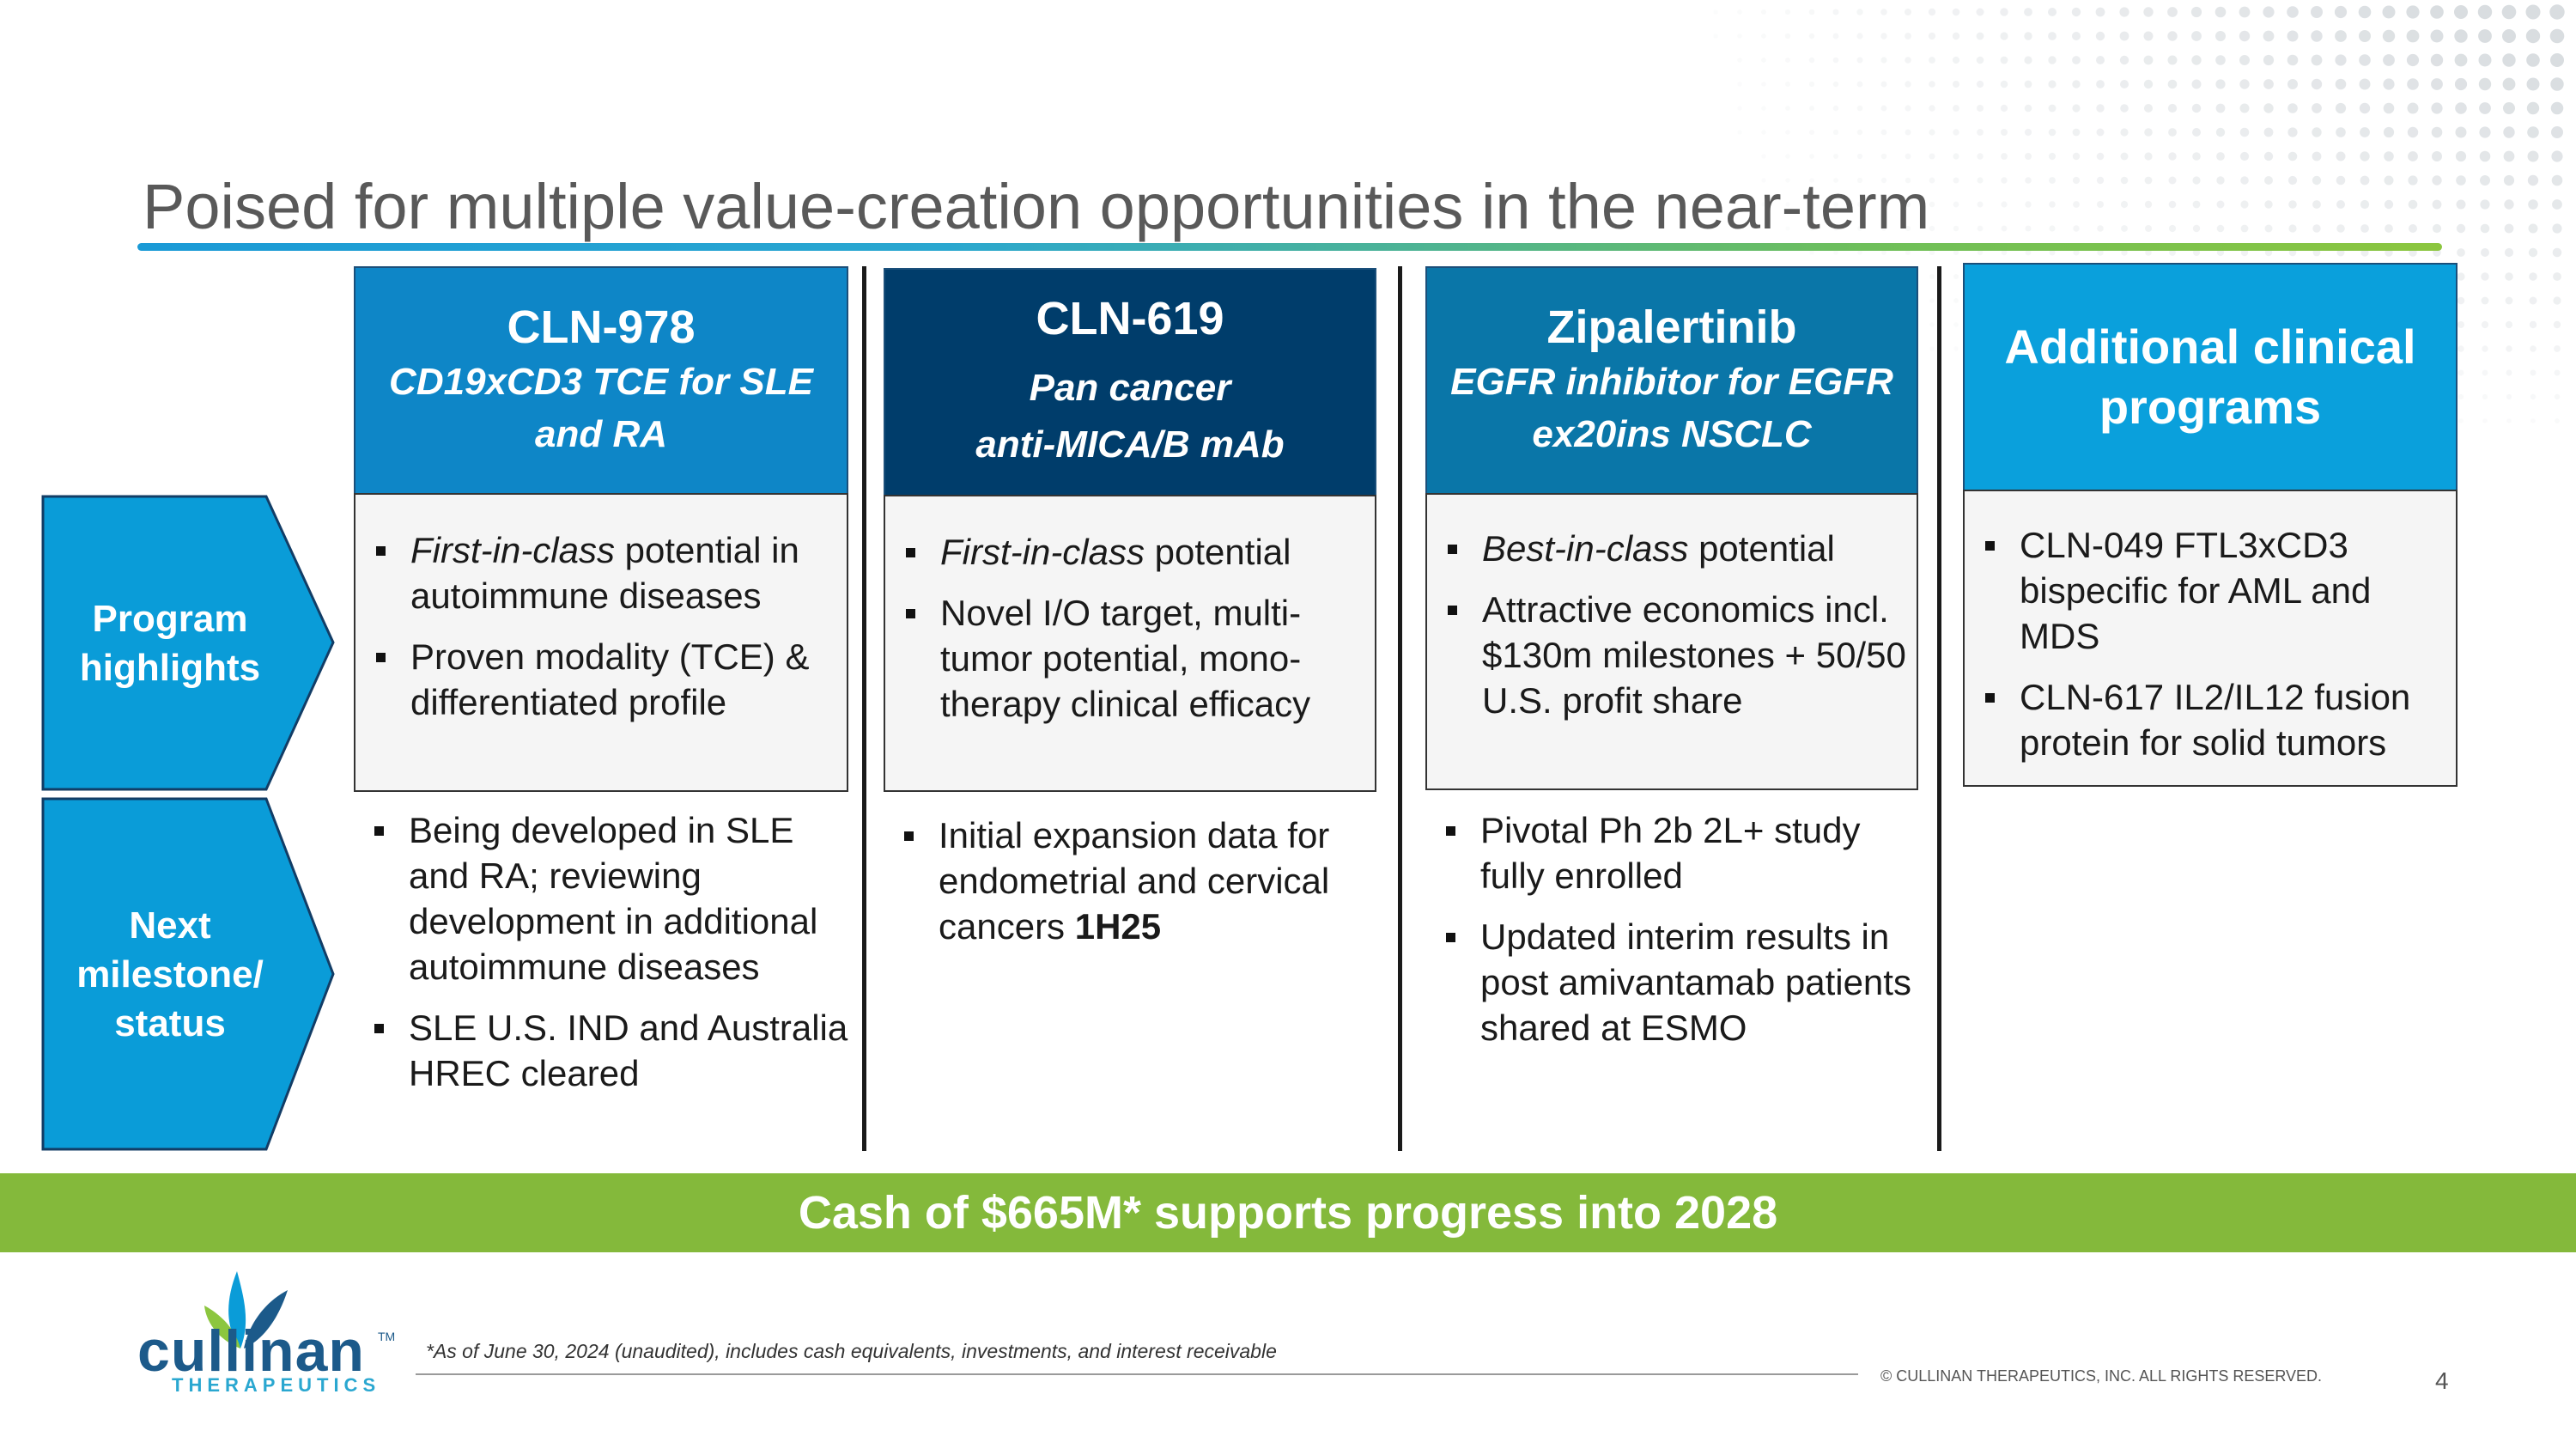 The image size is (2576, 1449). What do you see at coordinates (1671, 327) in the screenshot?
I see `program-name: Zipalertinib` at bounding box center [1671, 327].